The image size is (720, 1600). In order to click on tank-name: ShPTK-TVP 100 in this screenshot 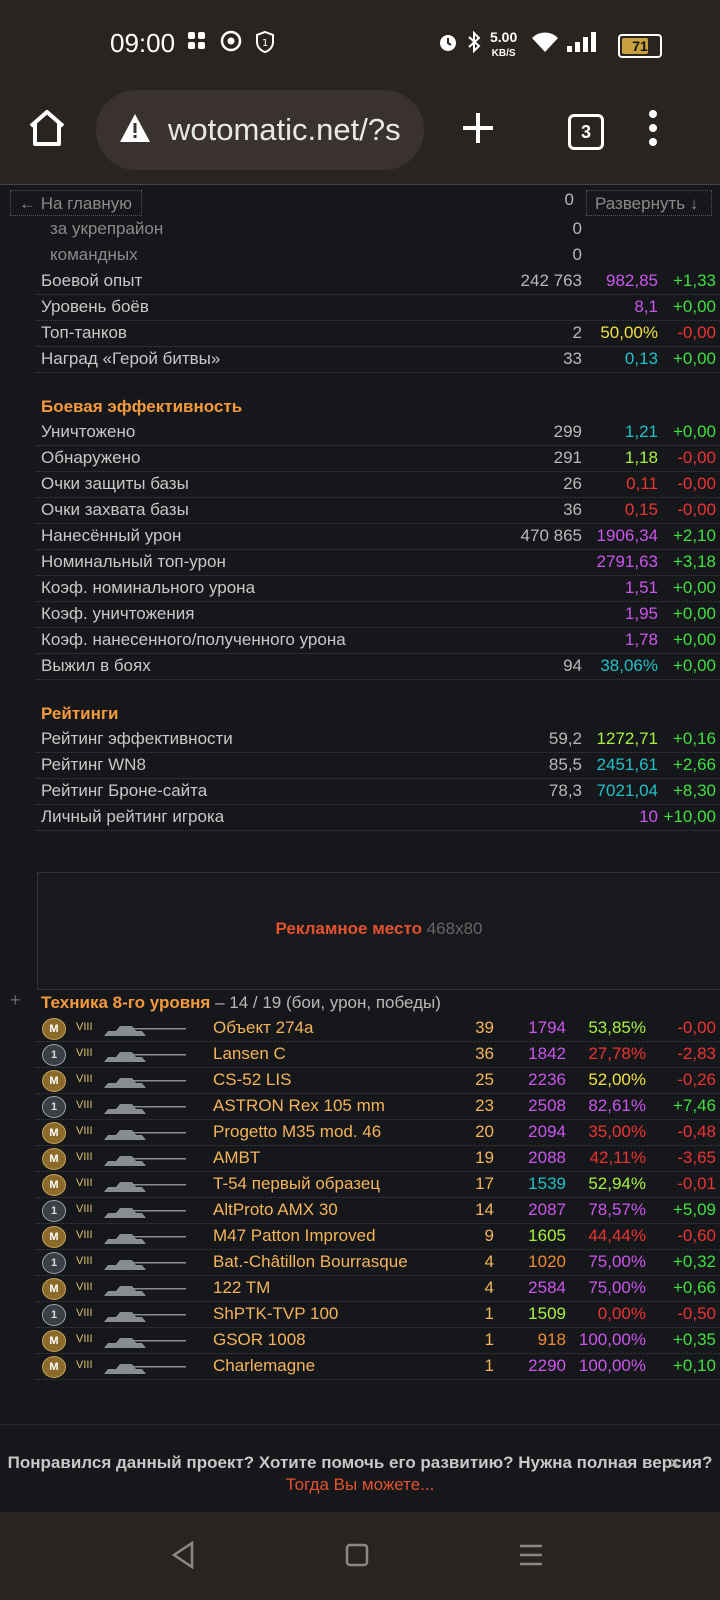, I will do `click(276, 1313)`.